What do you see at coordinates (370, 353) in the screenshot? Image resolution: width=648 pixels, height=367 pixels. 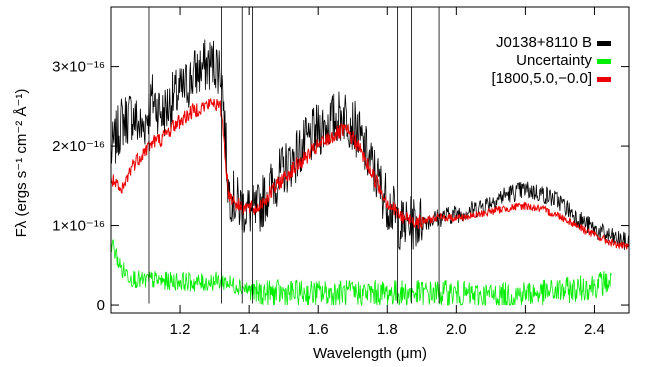 I see `x-axis-label: Wavelength (μm)` at bounding box center [370, 353].